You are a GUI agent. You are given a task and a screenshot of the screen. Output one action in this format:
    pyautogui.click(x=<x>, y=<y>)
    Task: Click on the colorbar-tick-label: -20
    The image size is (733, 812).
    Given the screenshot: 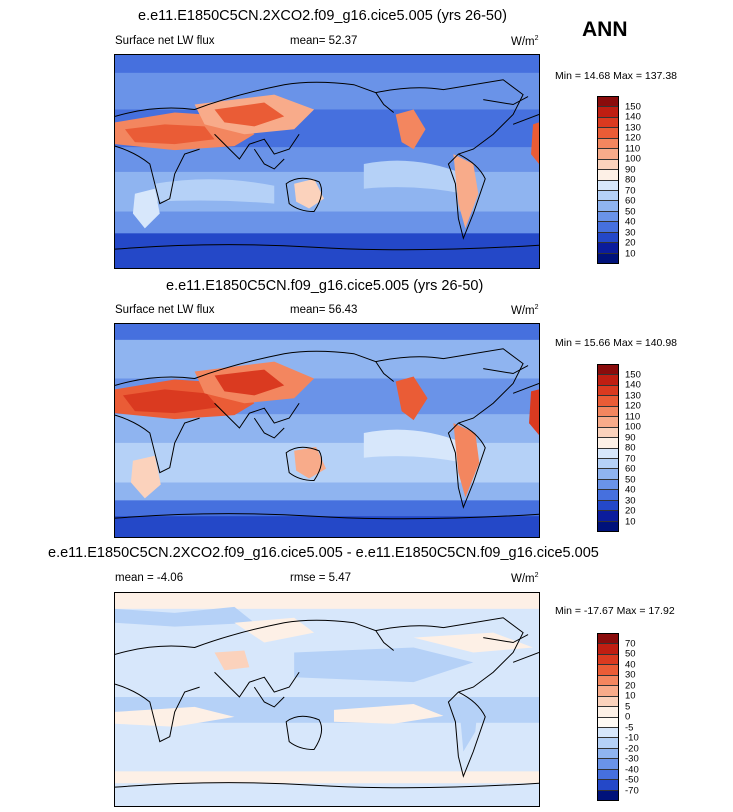 What is the action you would take?
    pyautogui.click(x=632, y=748)
    